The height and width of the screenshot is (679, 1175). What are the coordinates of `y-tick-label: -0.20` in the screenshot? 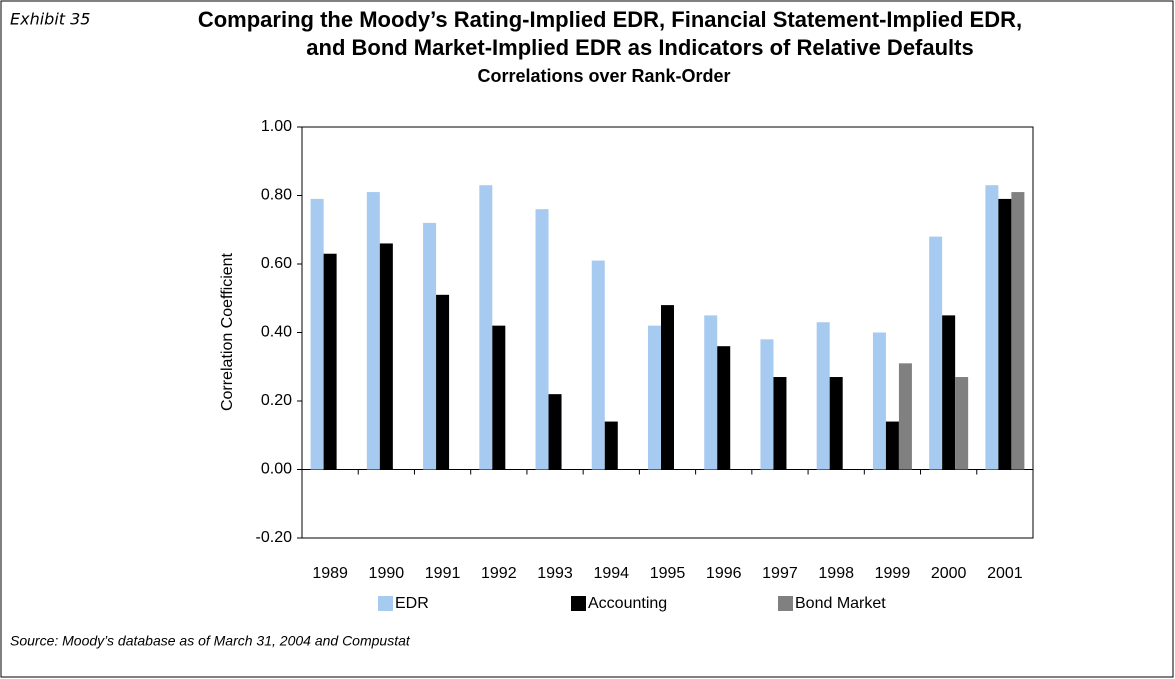 It's located at (274, 537).